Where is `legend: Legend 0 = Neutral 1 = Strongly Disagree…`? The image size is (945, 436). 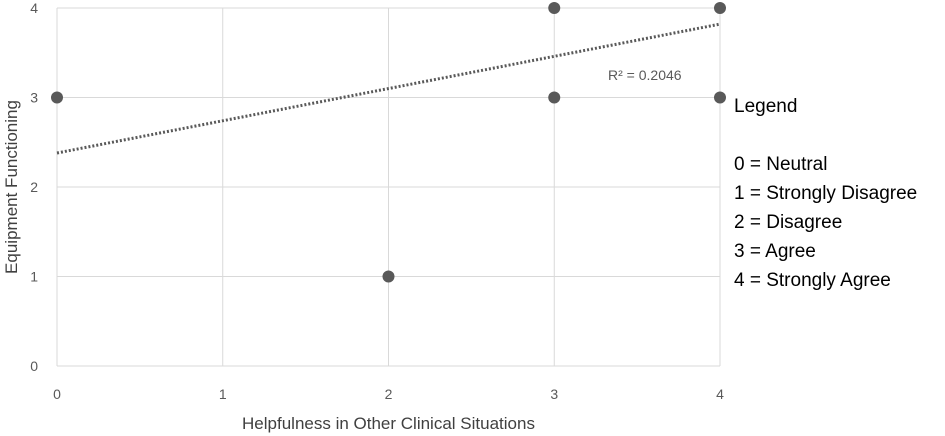 legend: Legend 0 = Neutral 1 = Strongly Disagree… is located at coordinates (825, 193).